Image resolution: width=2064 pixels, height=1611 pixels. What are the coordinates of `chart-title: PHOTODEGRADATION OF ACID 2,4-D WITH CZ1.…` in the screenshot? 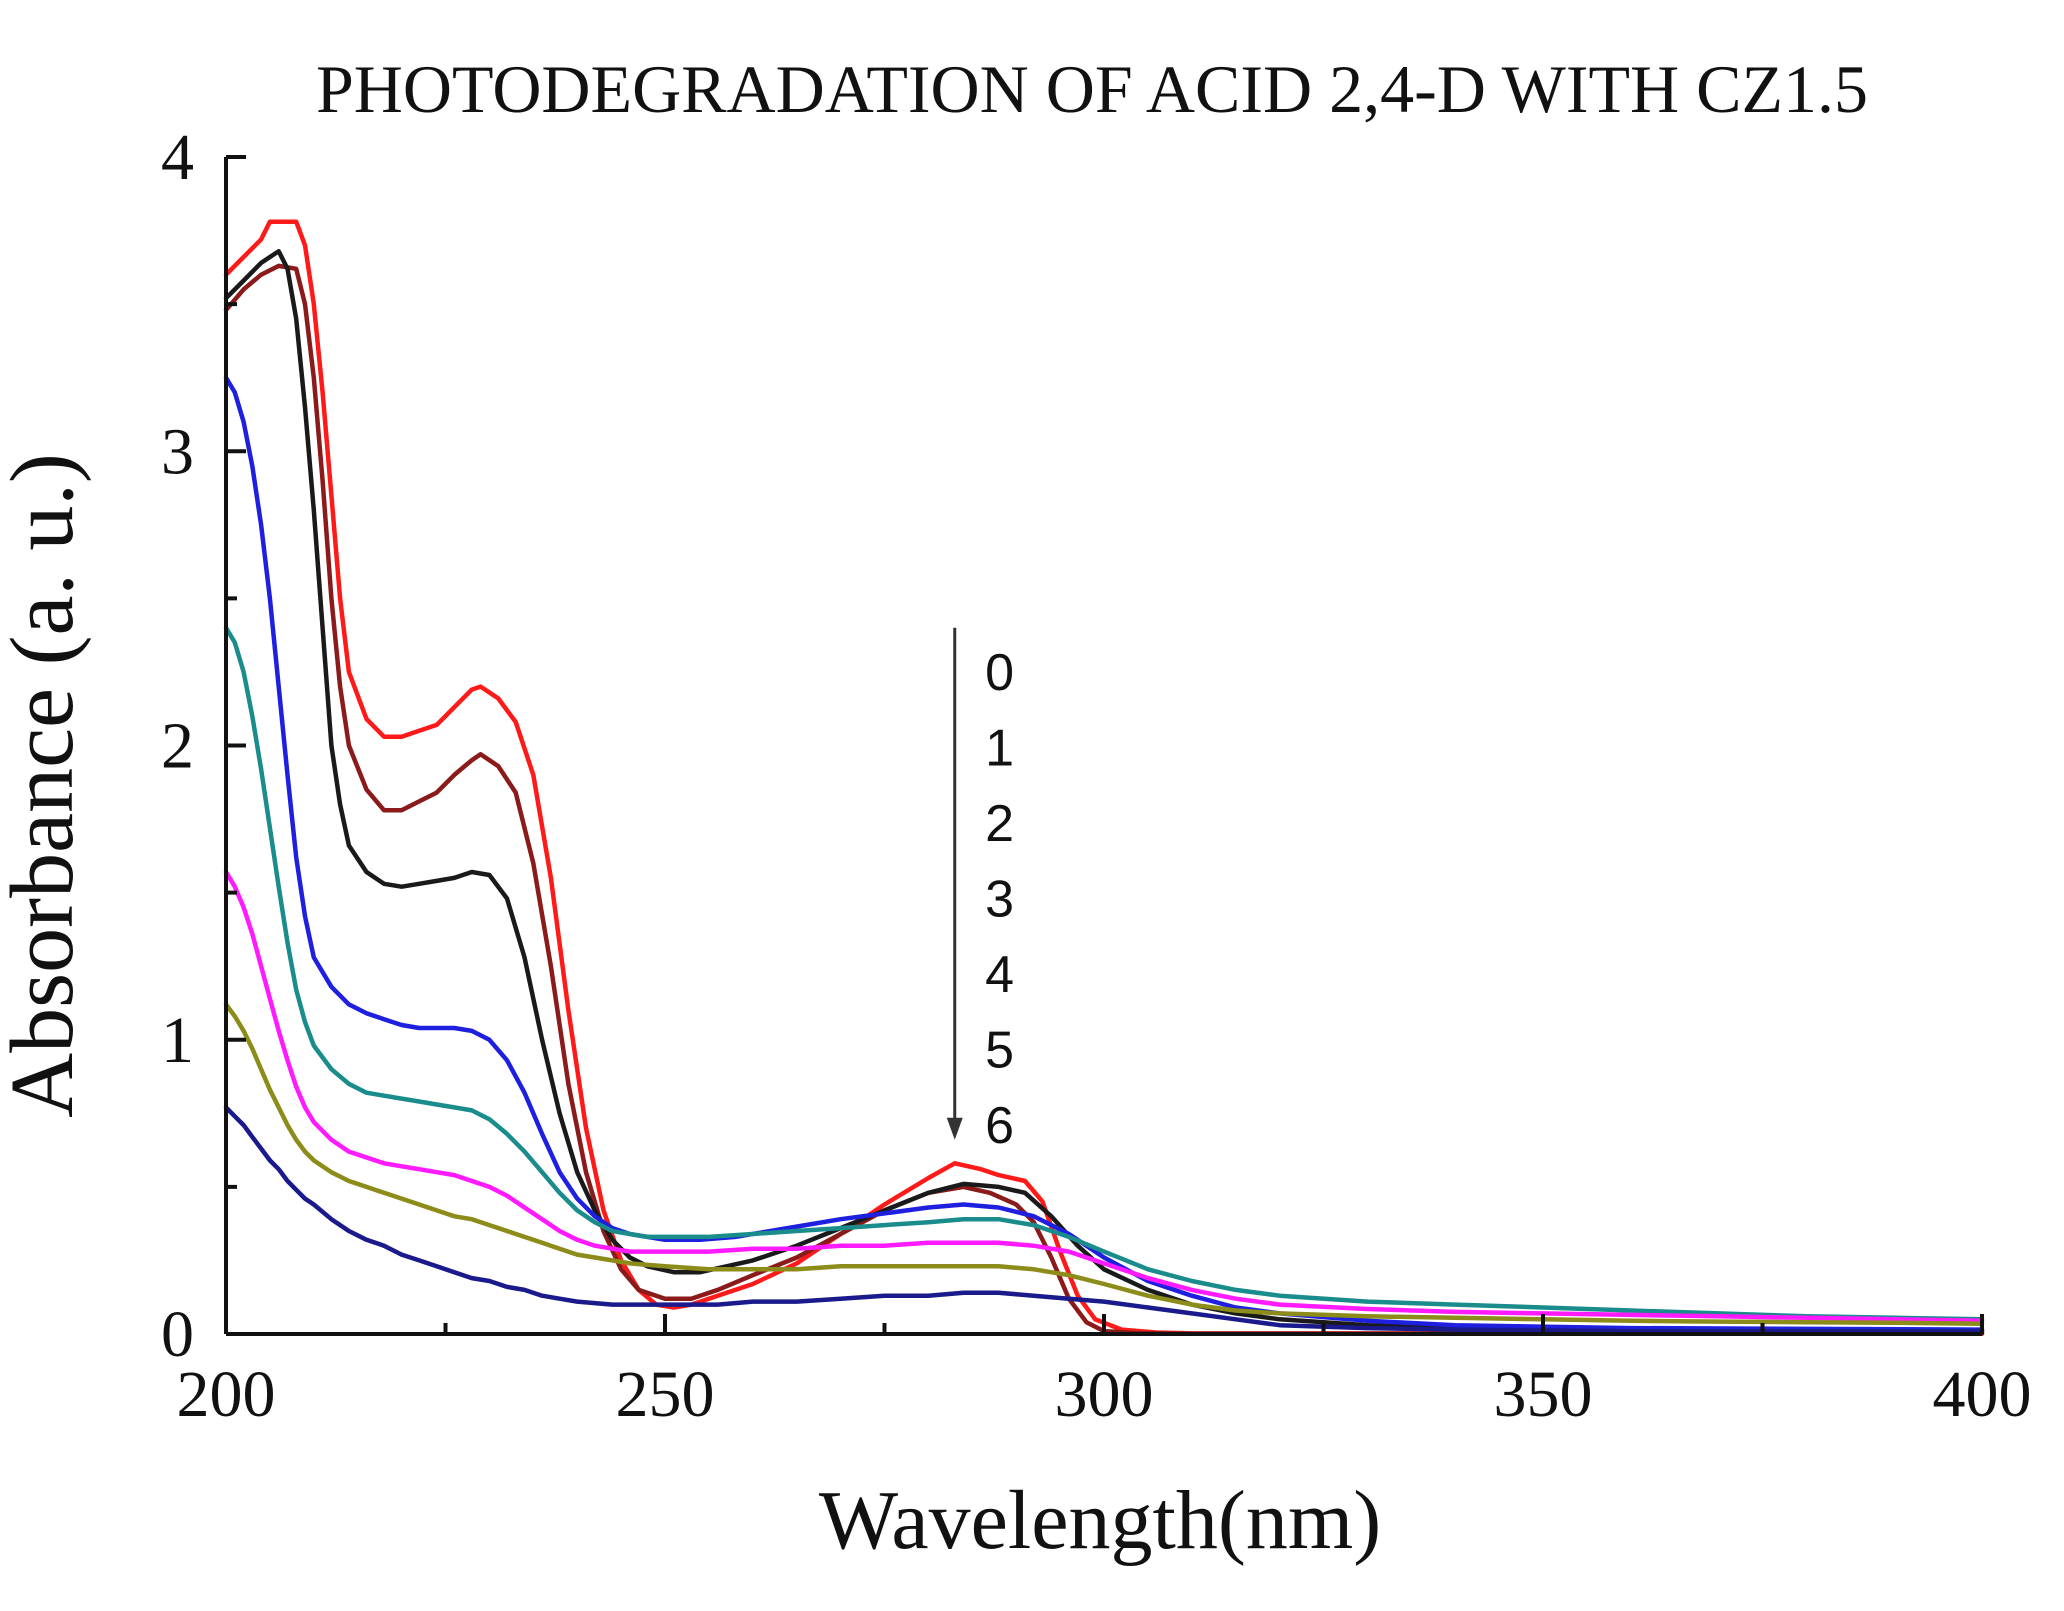 It's located at (1092, 89).